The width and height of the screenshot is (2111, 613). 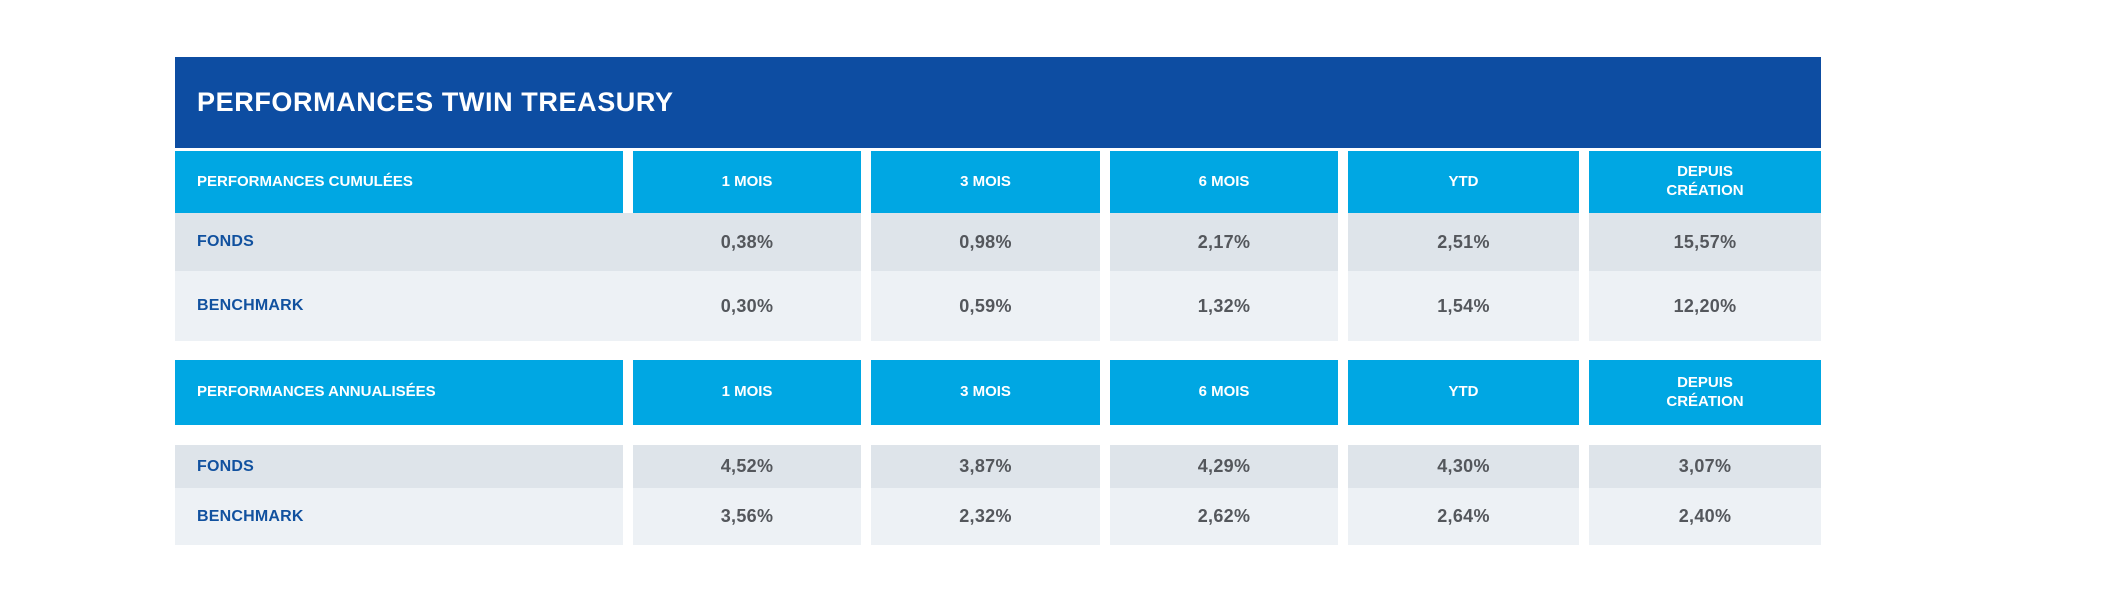 I want to click on merged-label-cell: FONDS 0,38%, so click(x=518, y=242).